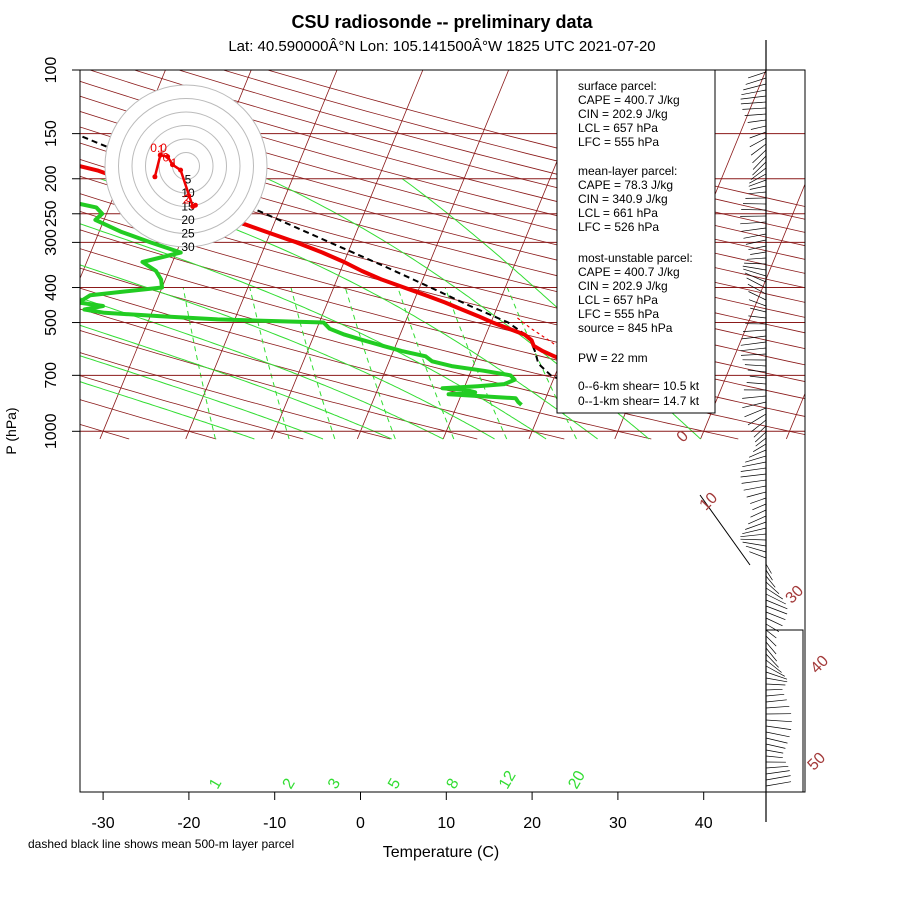 This screenshot has height=900, width=900. Describe the element at coordinates (618, 213) in the screenshot. I see `mean-layer-lcl: LCL = 661 hPa` at that location.